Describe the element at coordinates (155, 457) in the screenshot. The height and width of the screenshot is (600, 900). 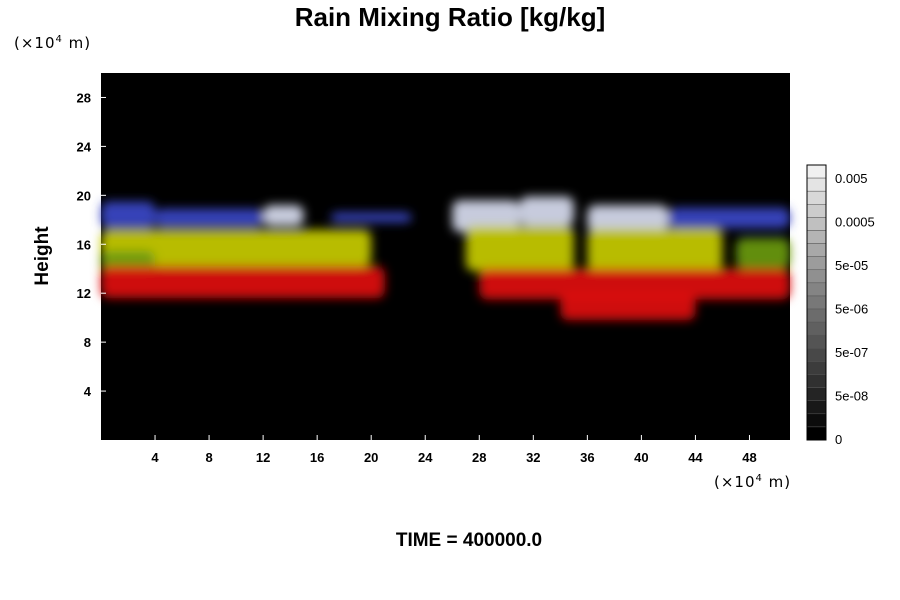
I see `x-tick-label: 4` at that location.